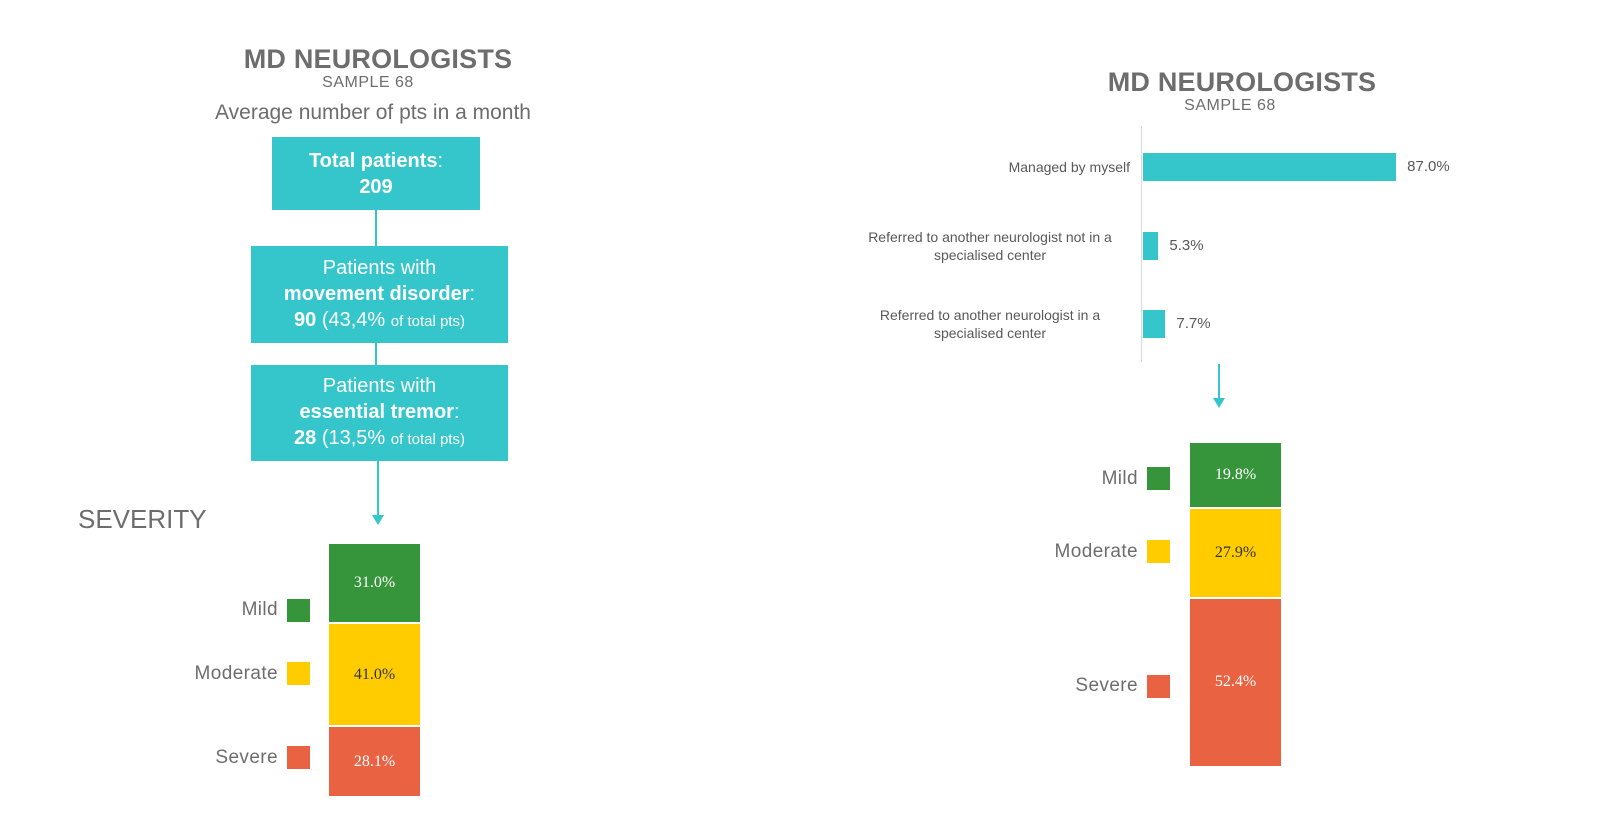 The image size is (1618, 839). I want to click on right-title: MD NEUROLOGISTS, so click(1242, 82).